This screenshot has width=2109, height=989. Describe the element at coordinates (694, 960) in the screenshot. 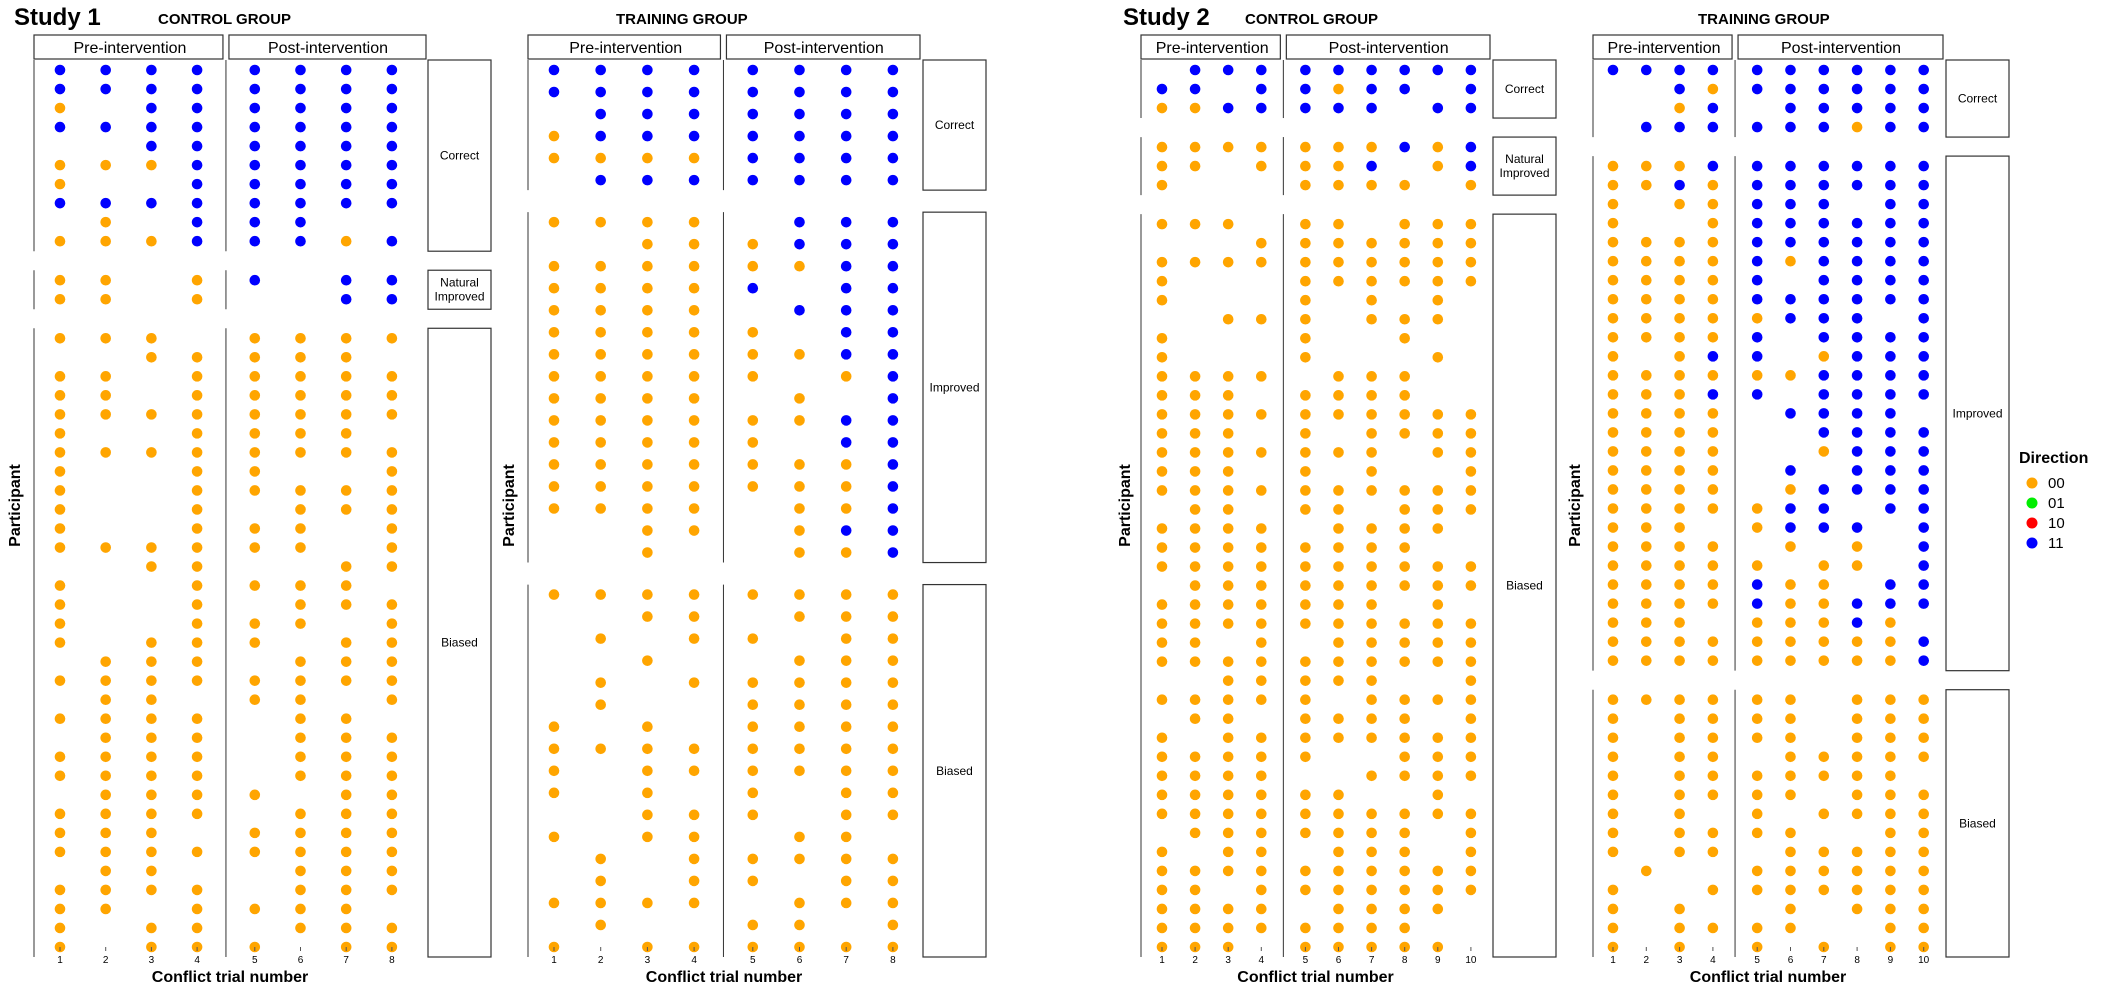

I see `x-tick-label: 4` at that location.